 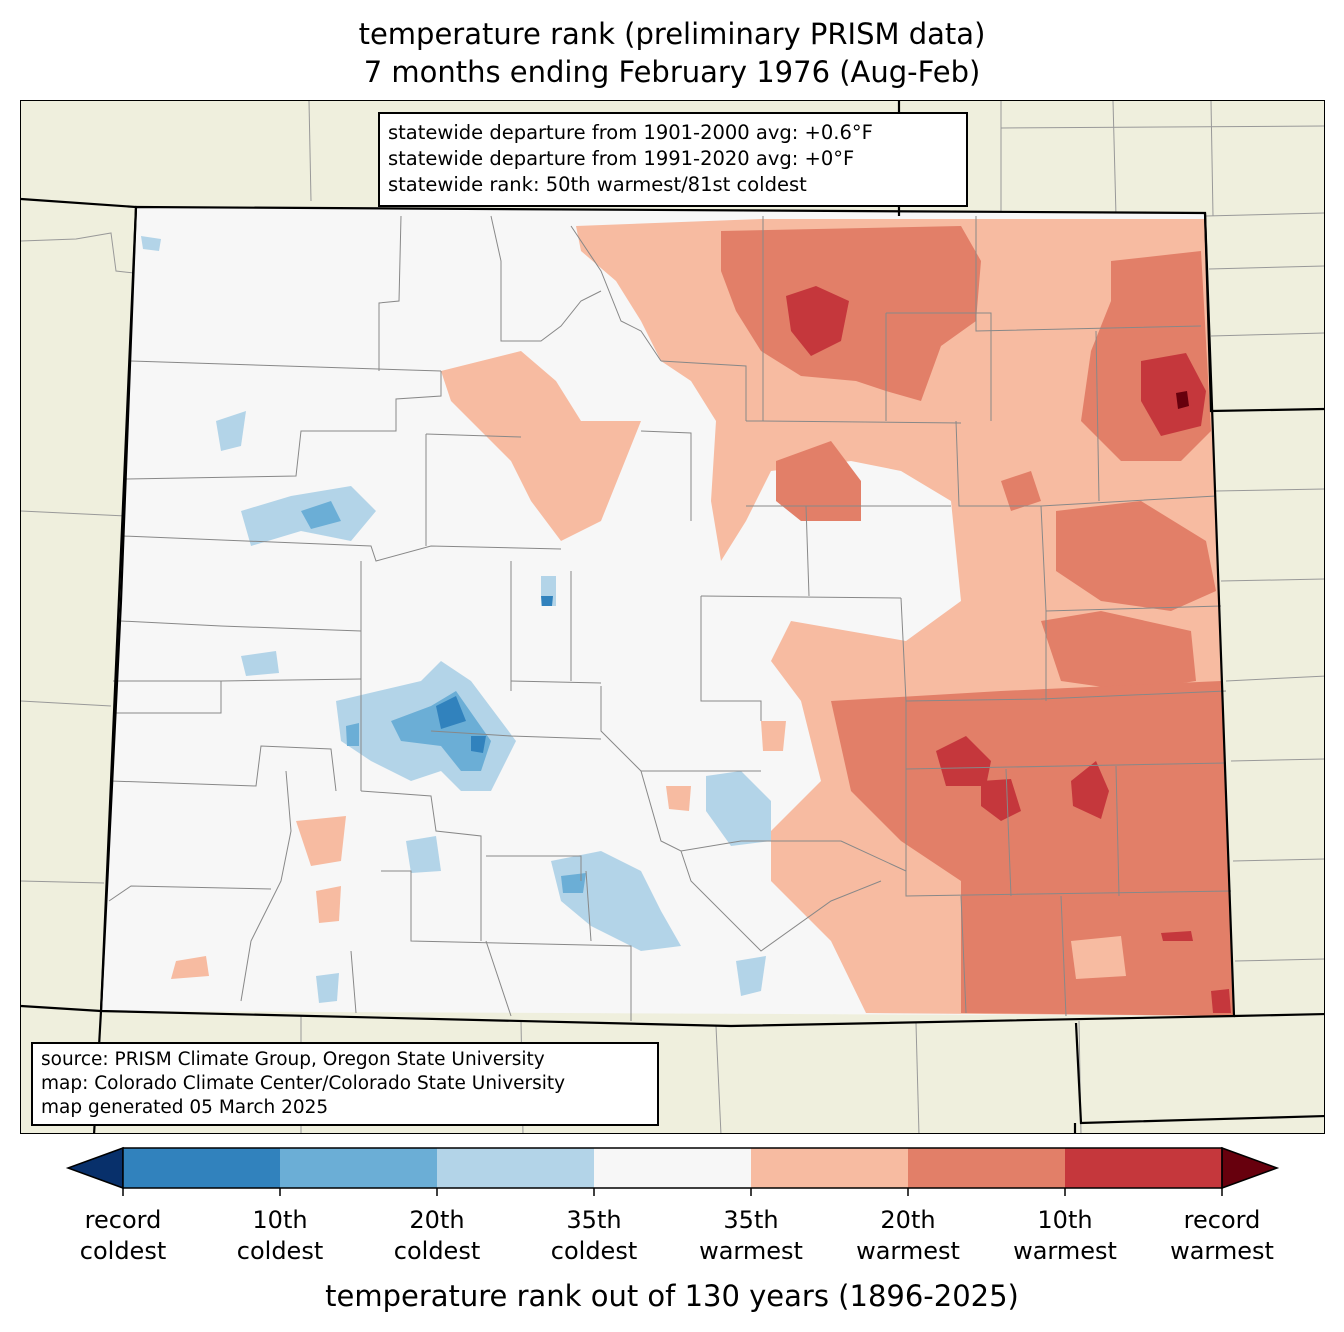 What do you see at coordinates (123, 1235) in the screenshot?
I see `tick-record-coldest: record coldest` at bounding box center [123, 1235].